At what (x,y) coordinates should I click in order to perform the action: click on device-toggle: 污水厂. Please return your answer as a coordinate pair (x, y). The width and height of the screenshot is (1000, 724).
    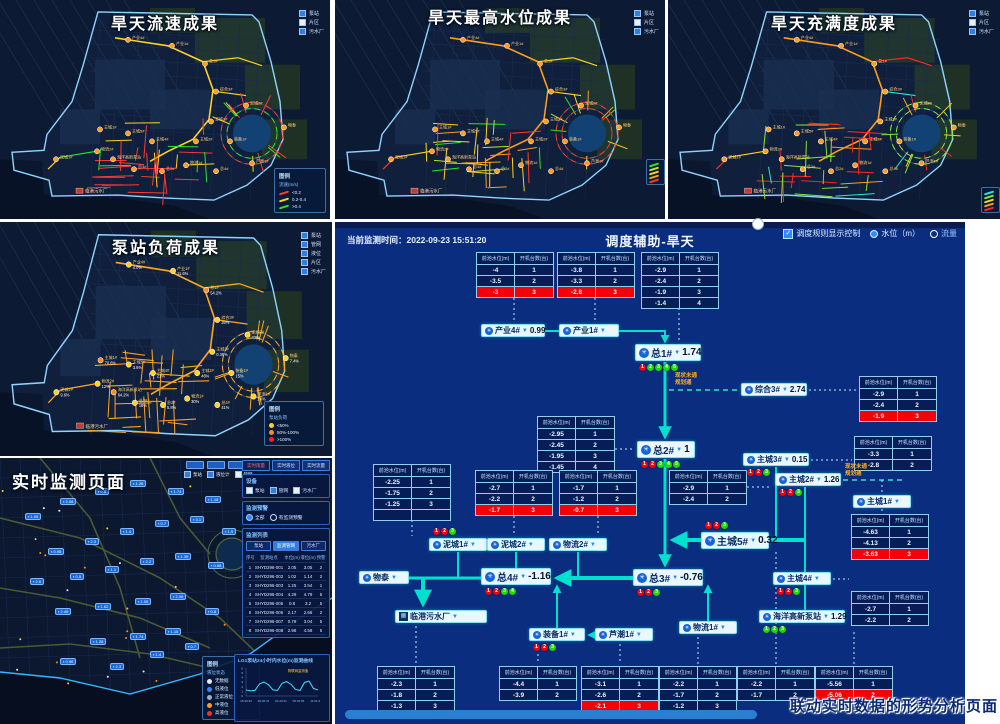
    Looking at the image, I should click on (305, 490).